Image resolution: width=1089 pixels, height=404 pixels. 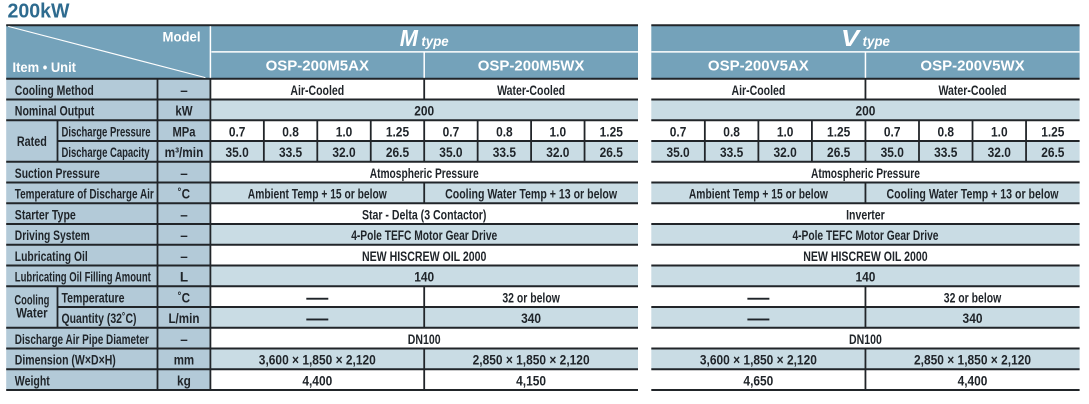 I want to click on svg-text: Discharge Capacity, so click(x=106, y=152).